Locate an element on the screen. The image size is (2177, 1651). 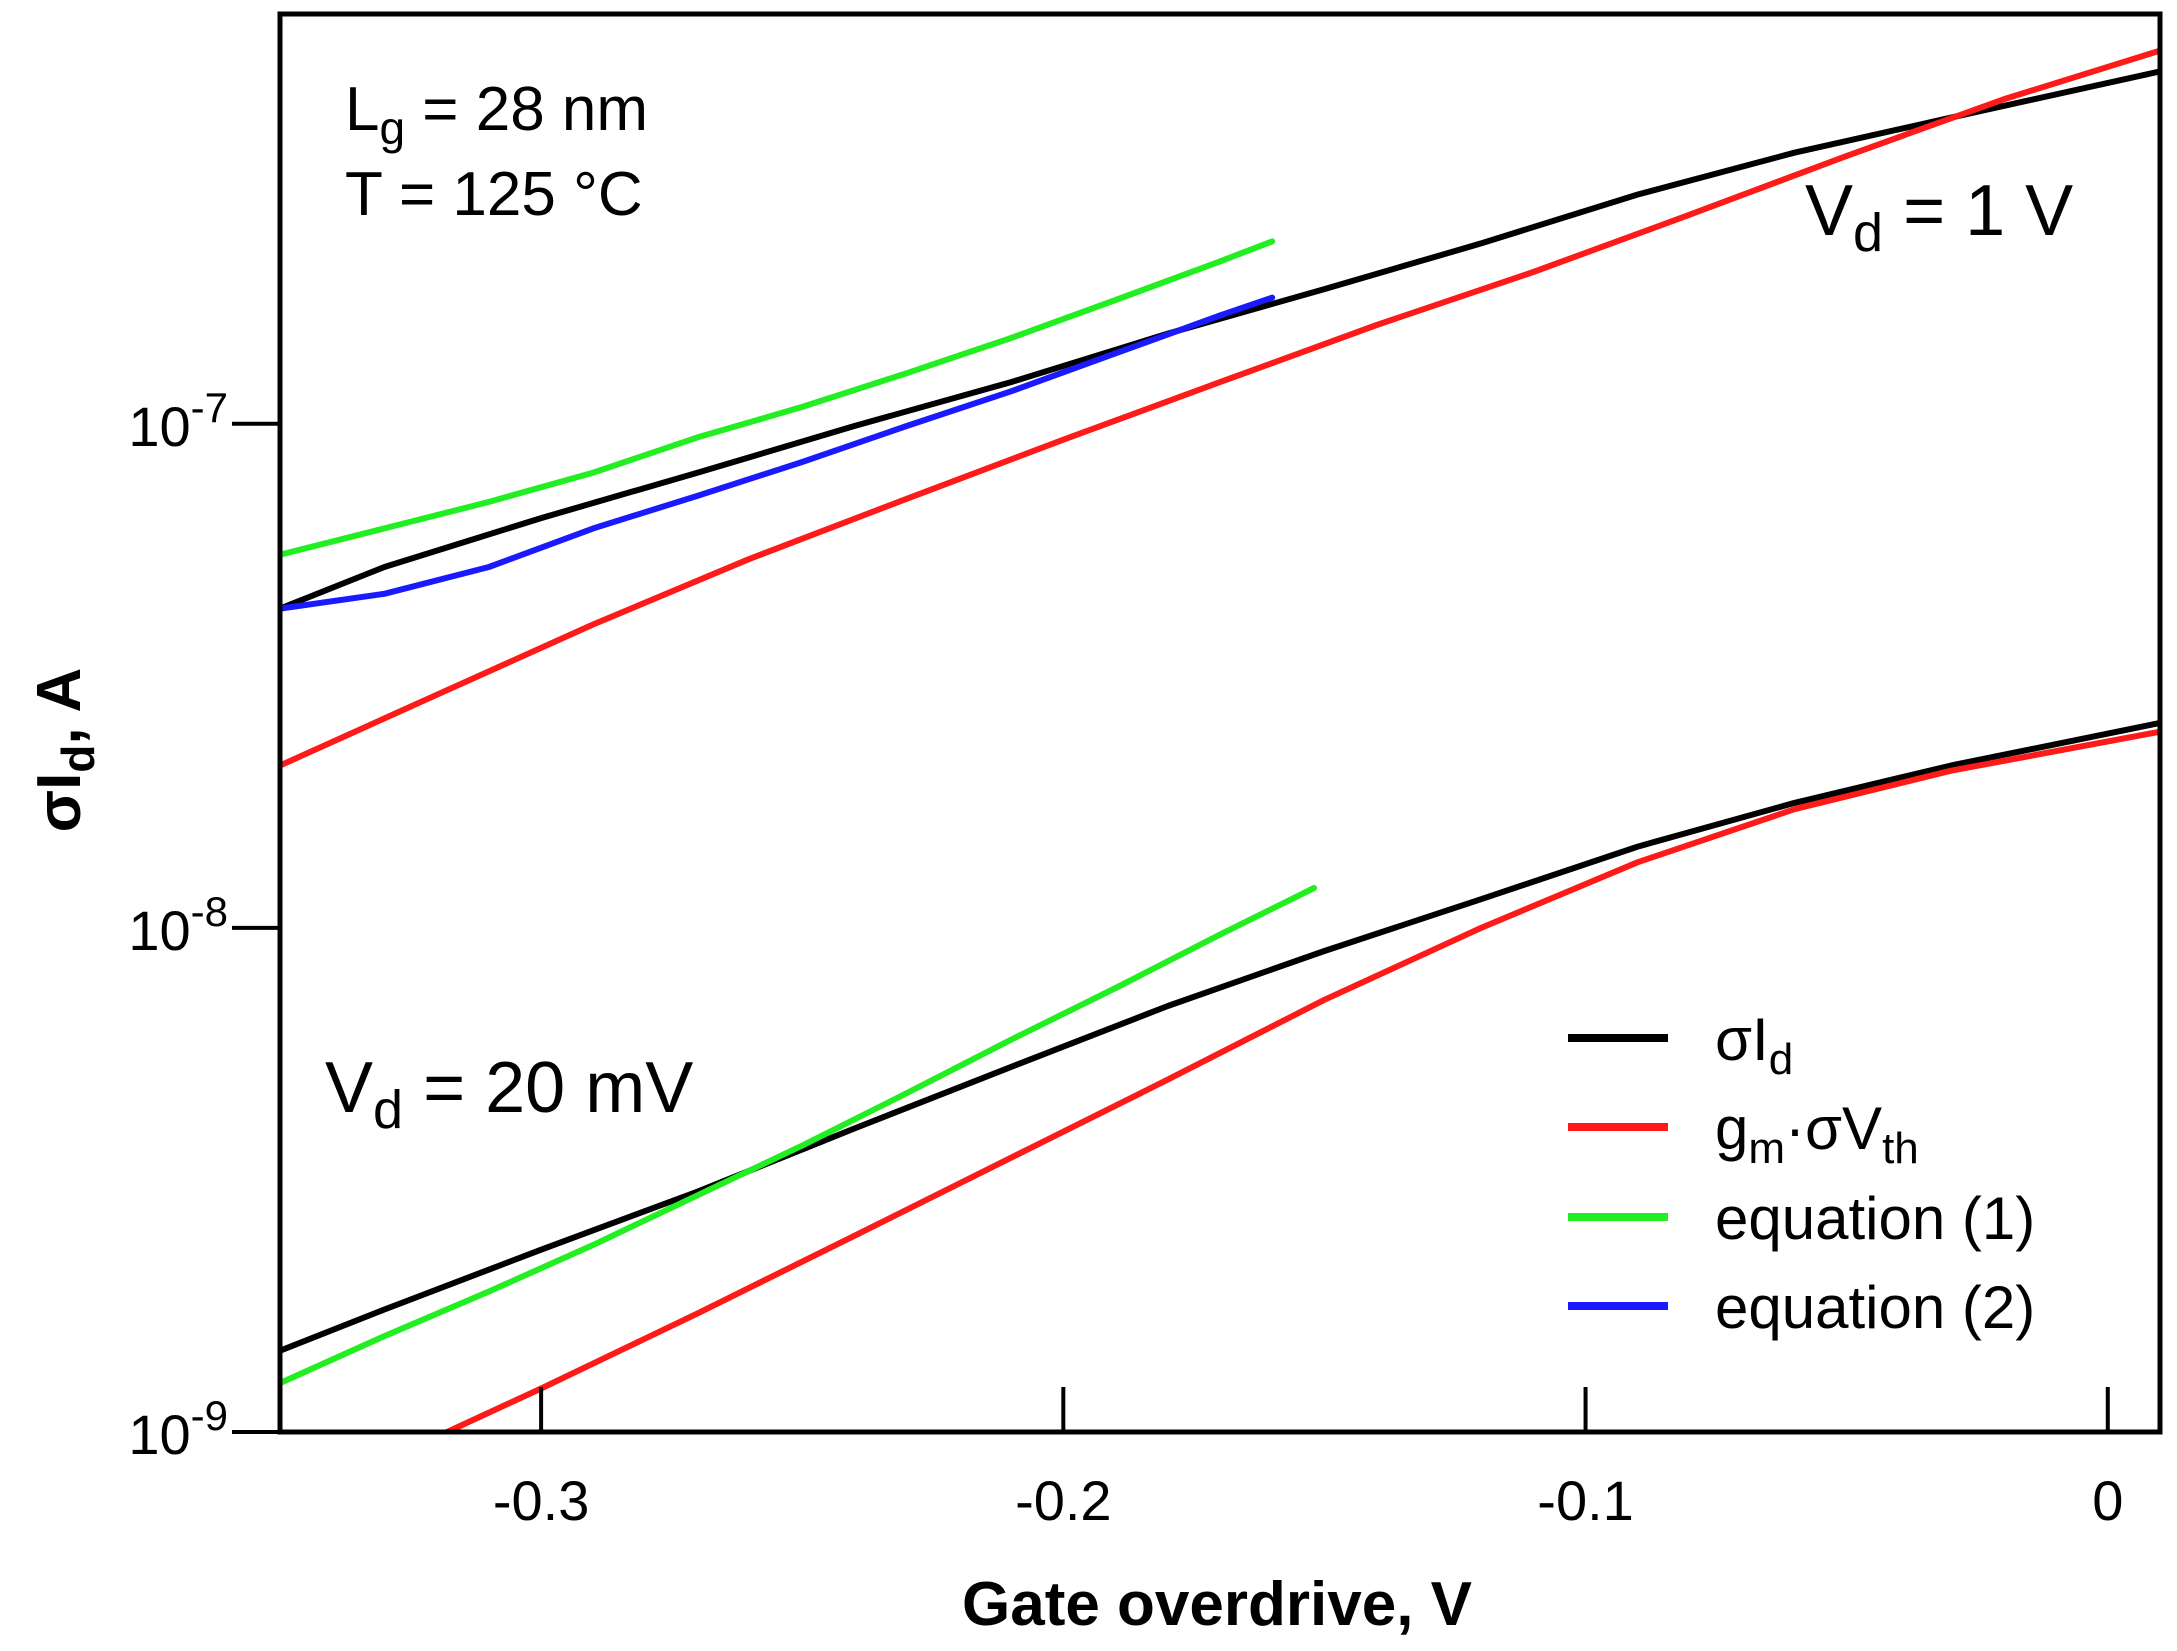
legend: σId gm·σVth equation (1) equation (2) is located at coordinates (1801, 1173).